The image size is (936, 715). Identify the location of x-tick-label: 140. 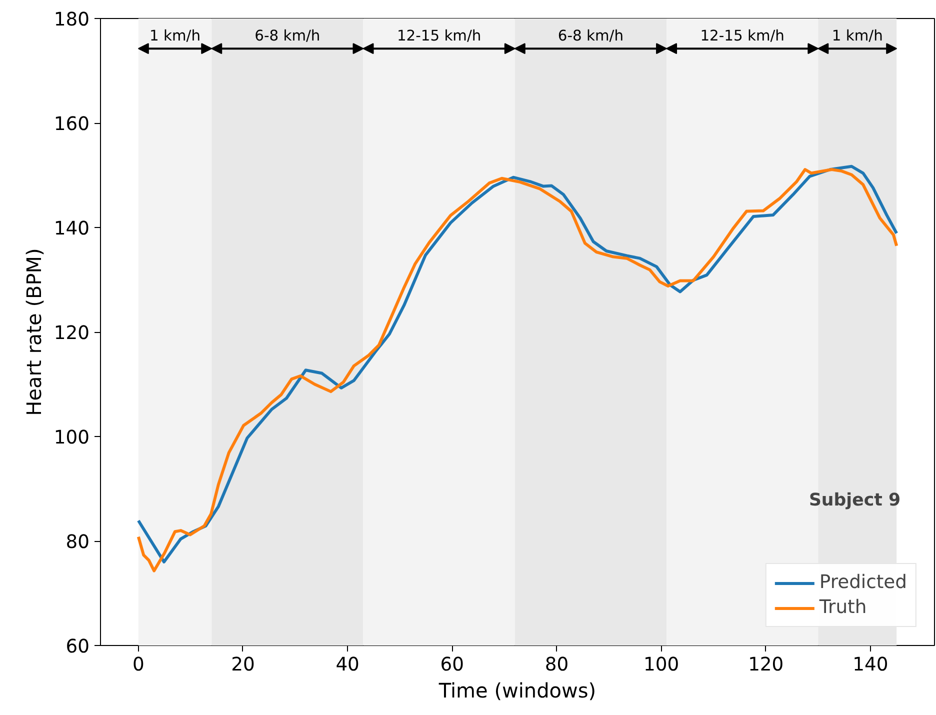
(870, 665).